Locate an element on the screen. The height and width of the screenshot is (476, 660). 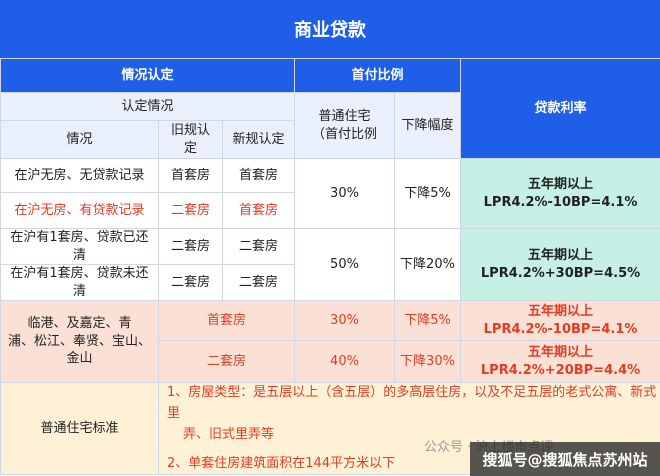
old-rule-line-1: 旧规认 is located at coordinates (190, 130).